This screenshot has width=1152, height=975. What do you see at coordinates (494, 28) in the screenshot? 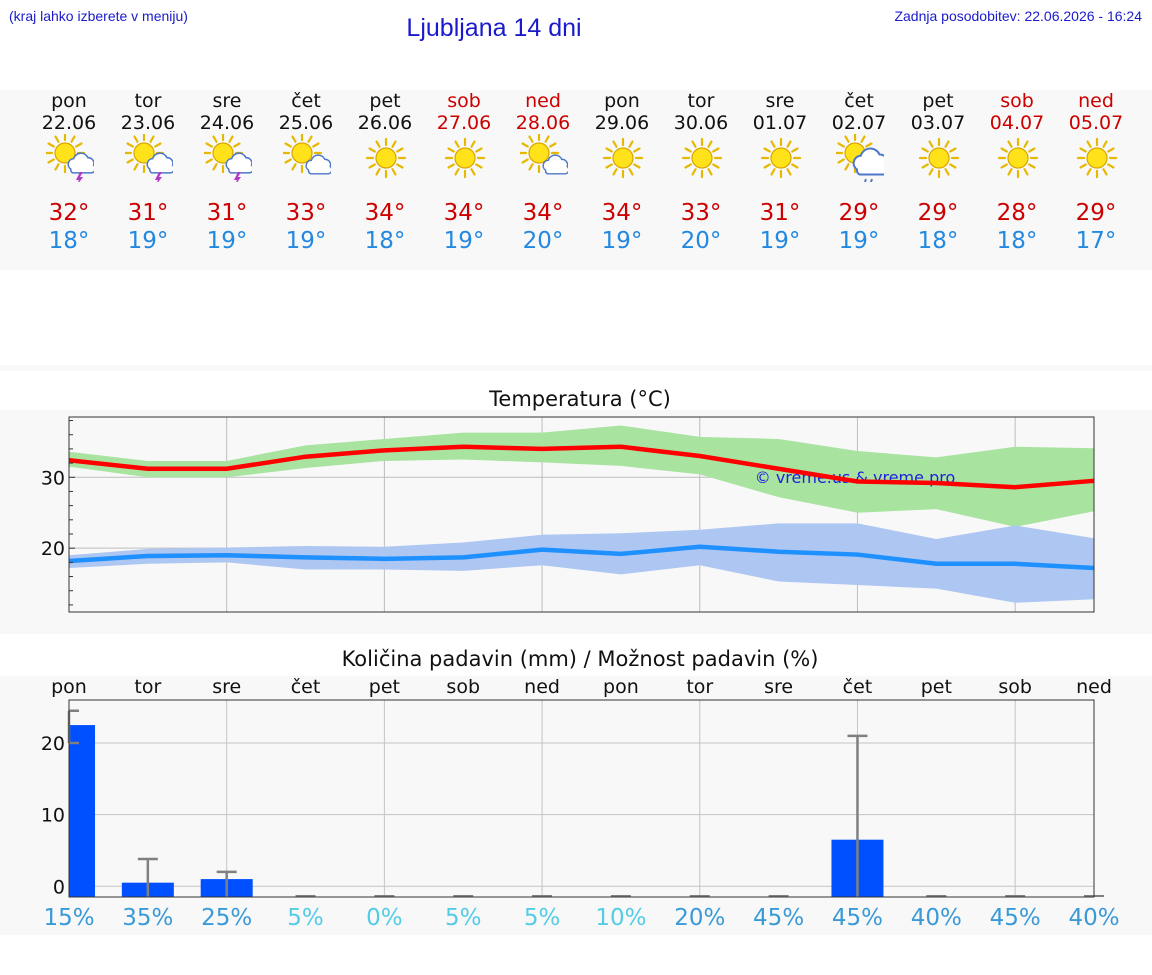
I see `page-title: Ljubljana 14 dni` at bounding box center [494, 28].